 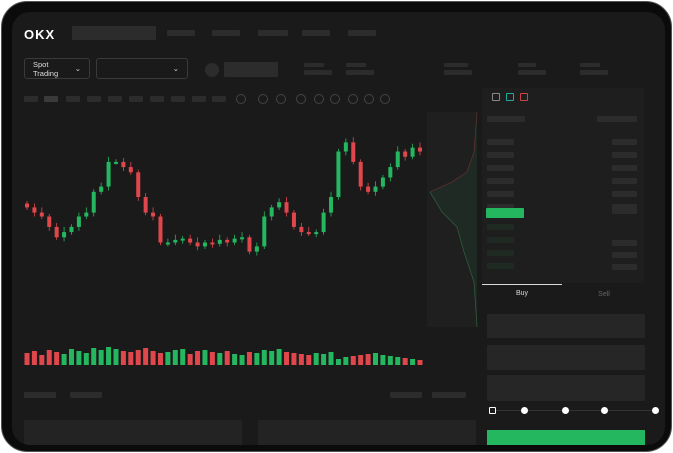 I want to click on tab-history, so click(x=86, y=395).